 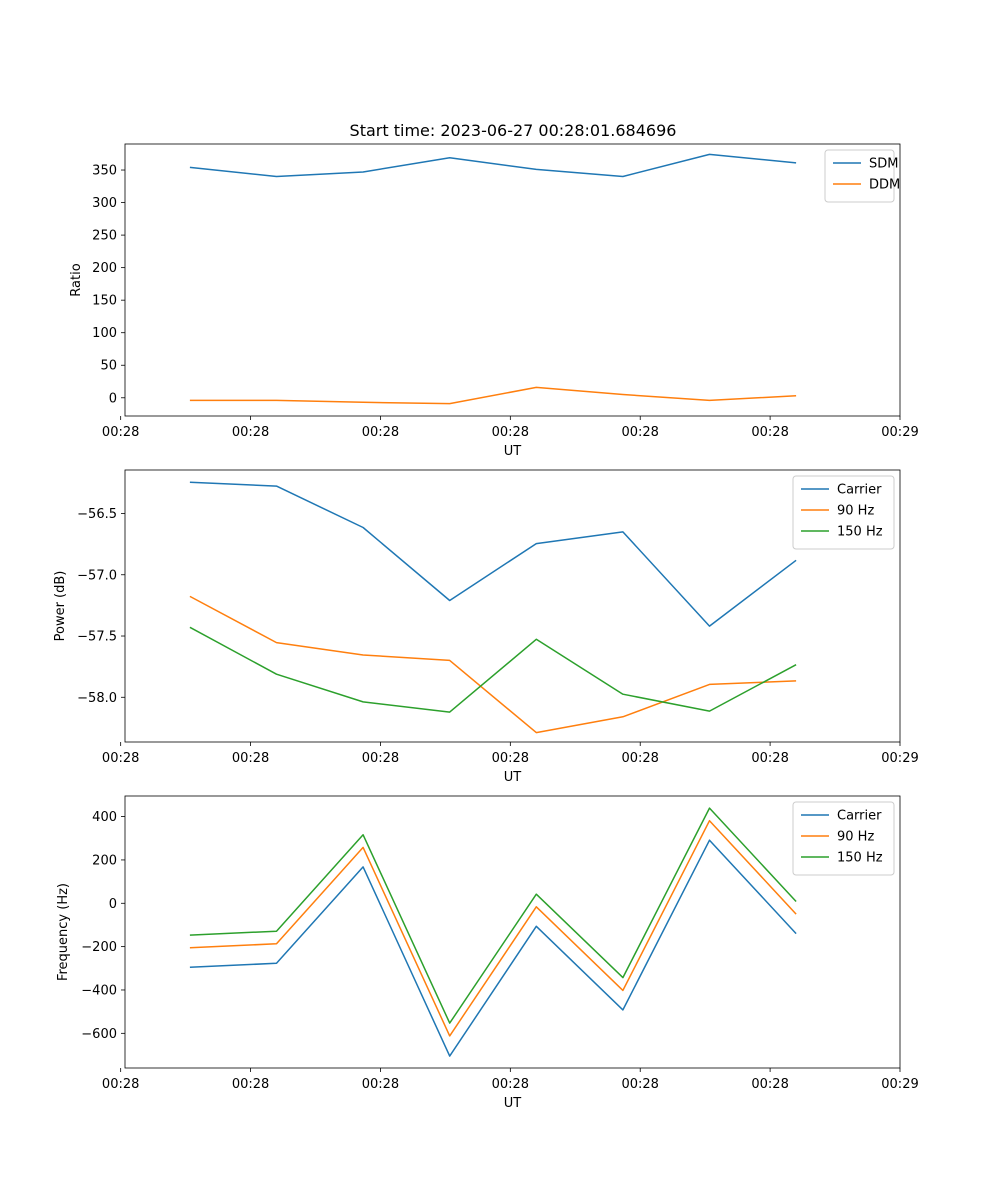 I want to click on y-axis: −56.5 −57.0 −57.5 −58.0 Power (dB), so click(x=89, y=606).